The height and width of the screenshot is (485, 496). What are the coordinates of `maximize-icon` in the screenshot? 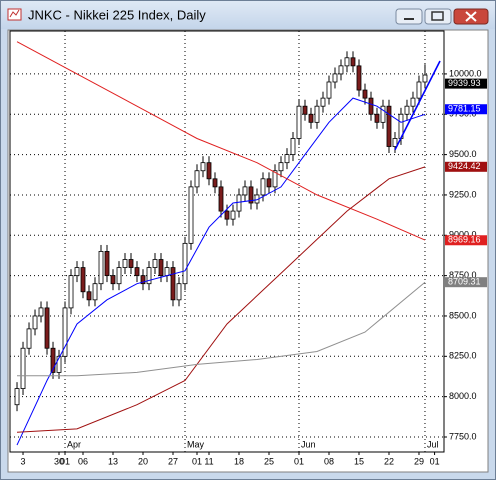 It's located at (437, 16).